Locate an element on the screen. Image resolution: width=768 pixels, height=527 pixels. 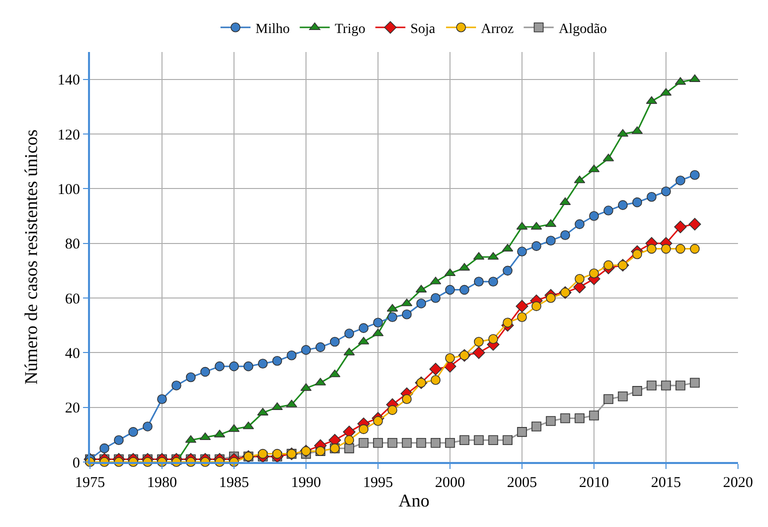
x-axis-title: Ano is located at coordinates (414, 500).